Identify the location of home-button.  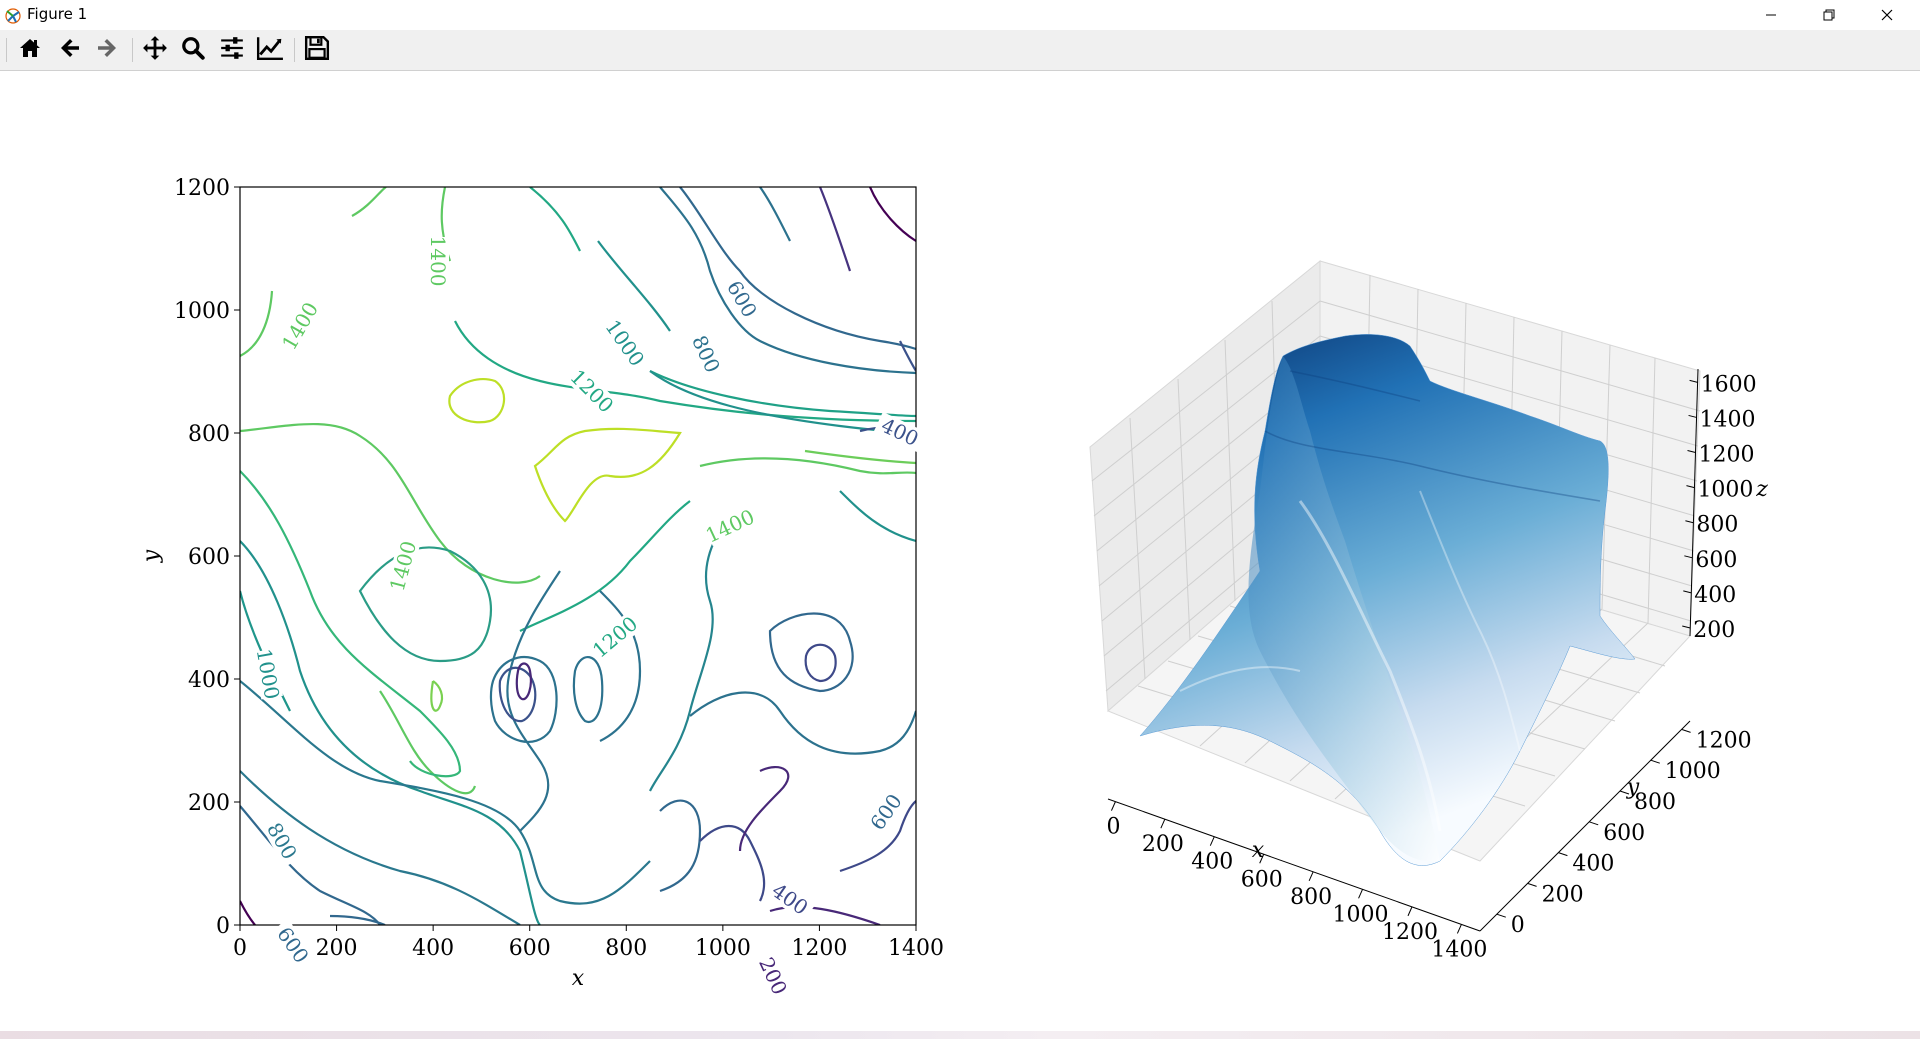
(30, 50).